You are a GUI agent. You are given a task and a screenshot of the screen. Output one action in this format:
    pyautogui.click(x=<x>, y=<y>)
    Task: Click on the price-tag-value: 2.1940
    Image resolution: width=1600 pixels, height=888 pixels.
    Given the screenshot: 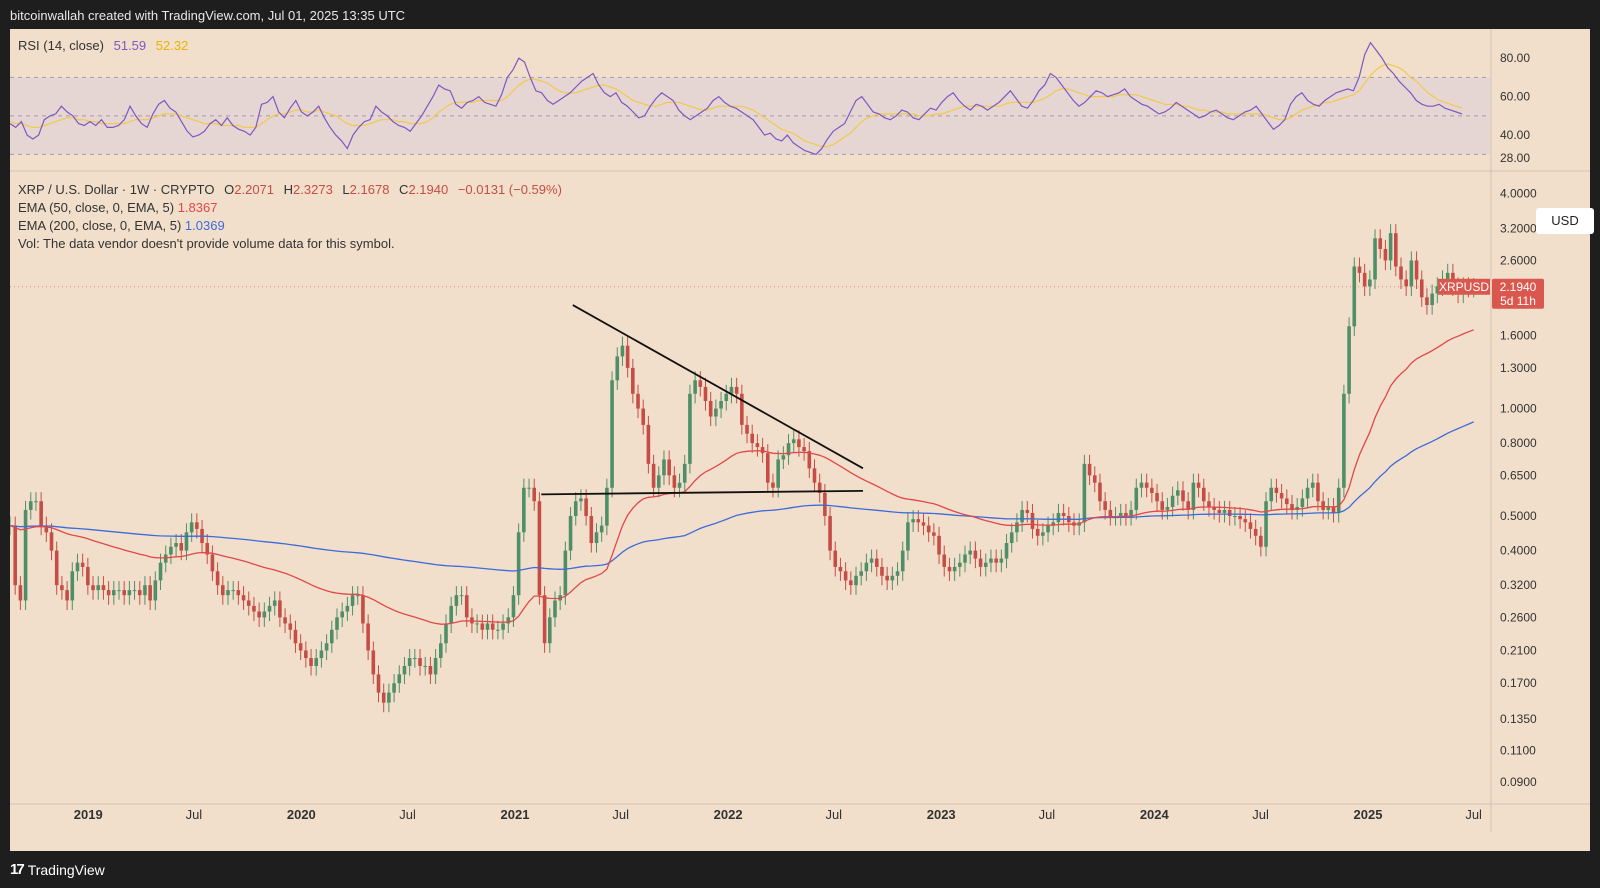 What is the action you would take?
    pyautogui.click(x=1518, y=287)
    